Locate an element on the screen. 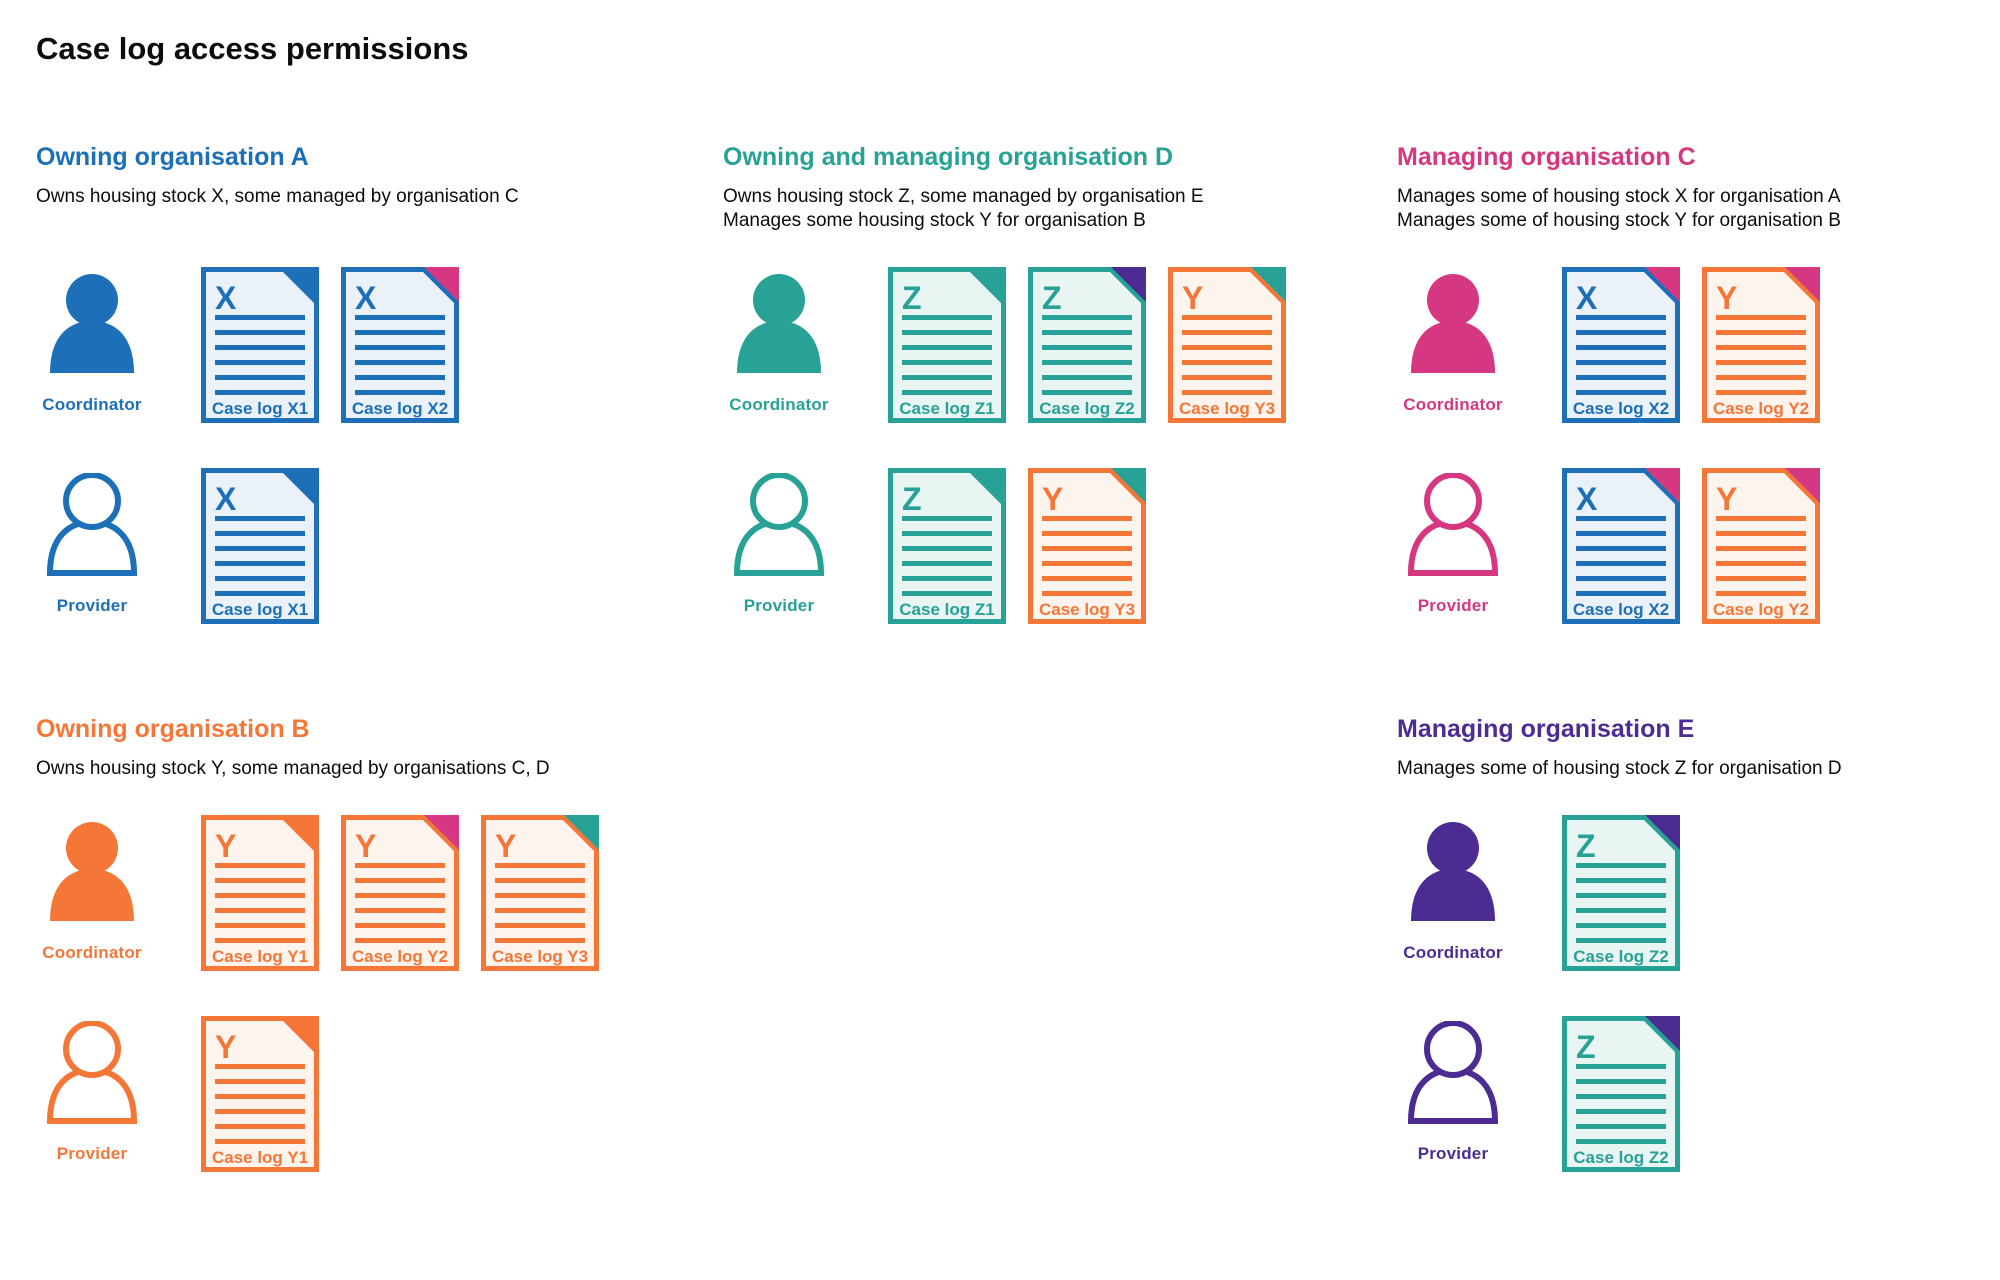 The width and height of the screenshot is (2000, 1280). case-log-document-icon: Y Case log Y2 is located at coordinates (400, 893).